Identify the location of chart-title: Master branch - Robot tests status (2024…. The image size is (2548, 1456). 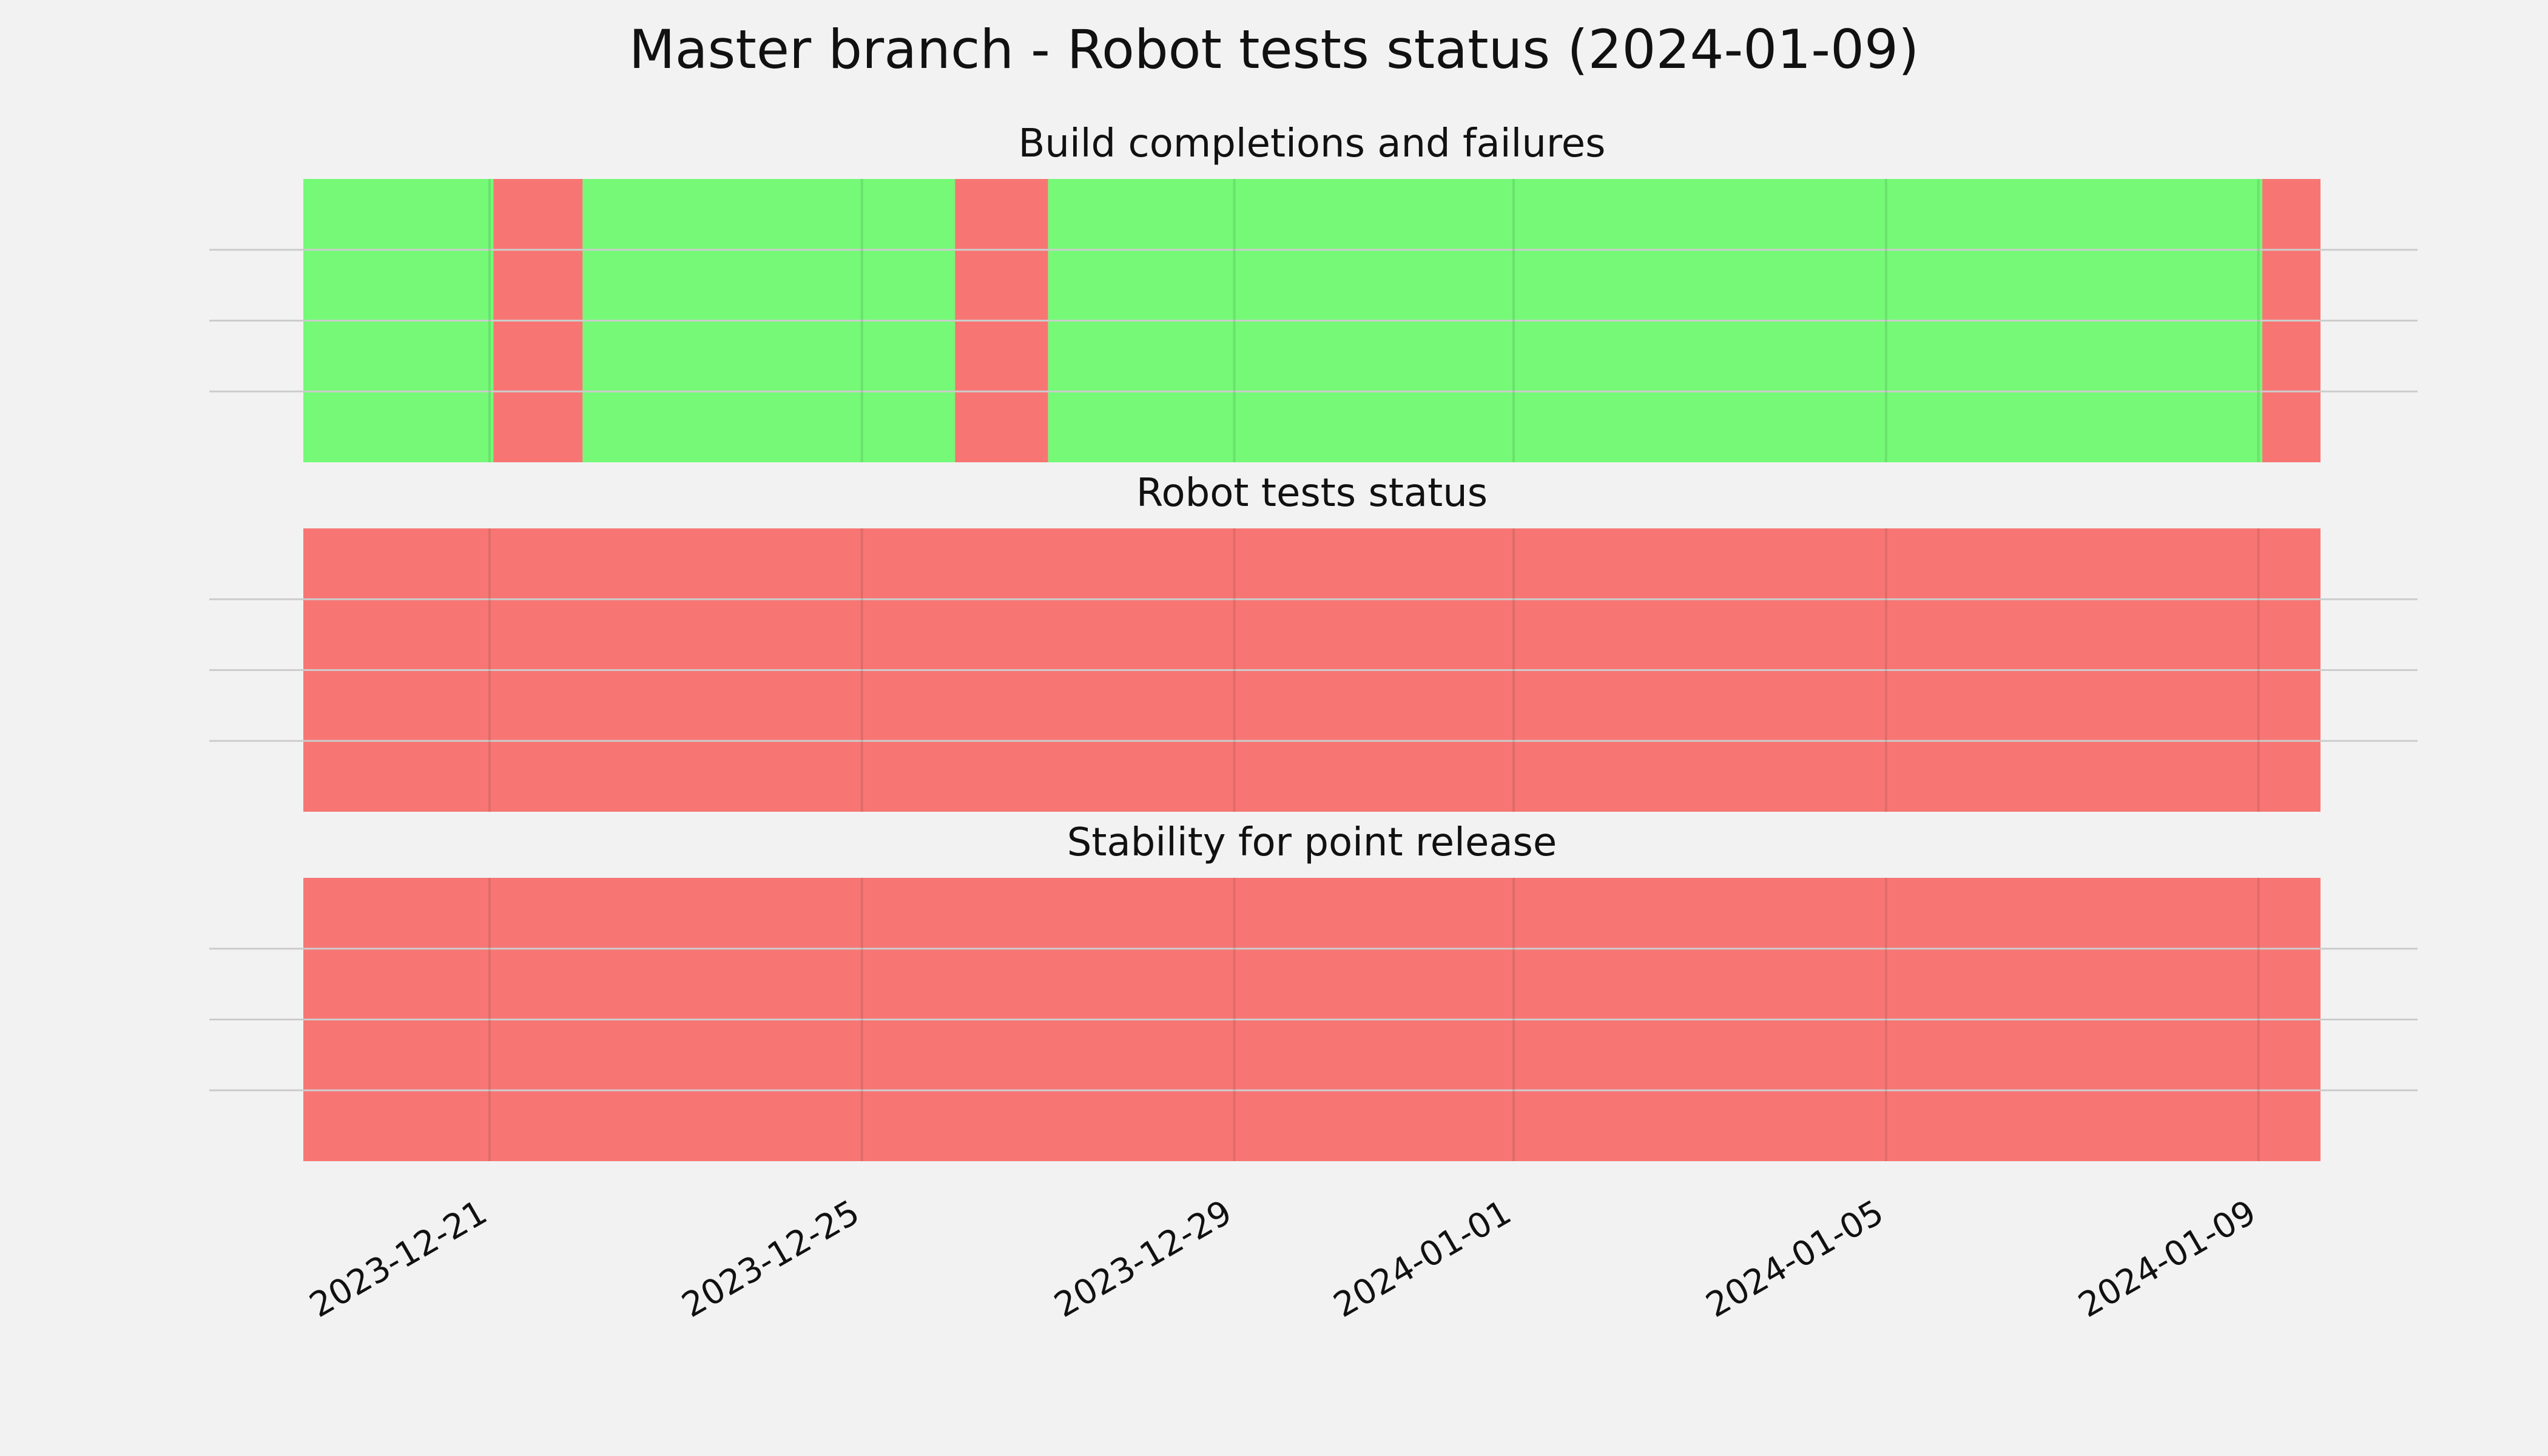
(1274, 49).